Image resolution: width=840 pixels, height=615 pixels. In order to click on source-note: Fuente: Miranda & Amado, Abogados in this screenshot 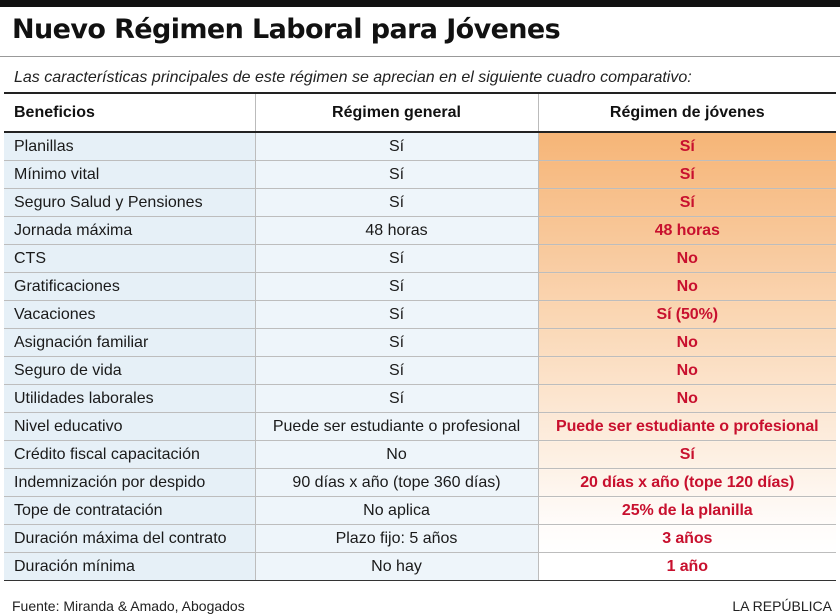, I will do `click(128, 606)`.